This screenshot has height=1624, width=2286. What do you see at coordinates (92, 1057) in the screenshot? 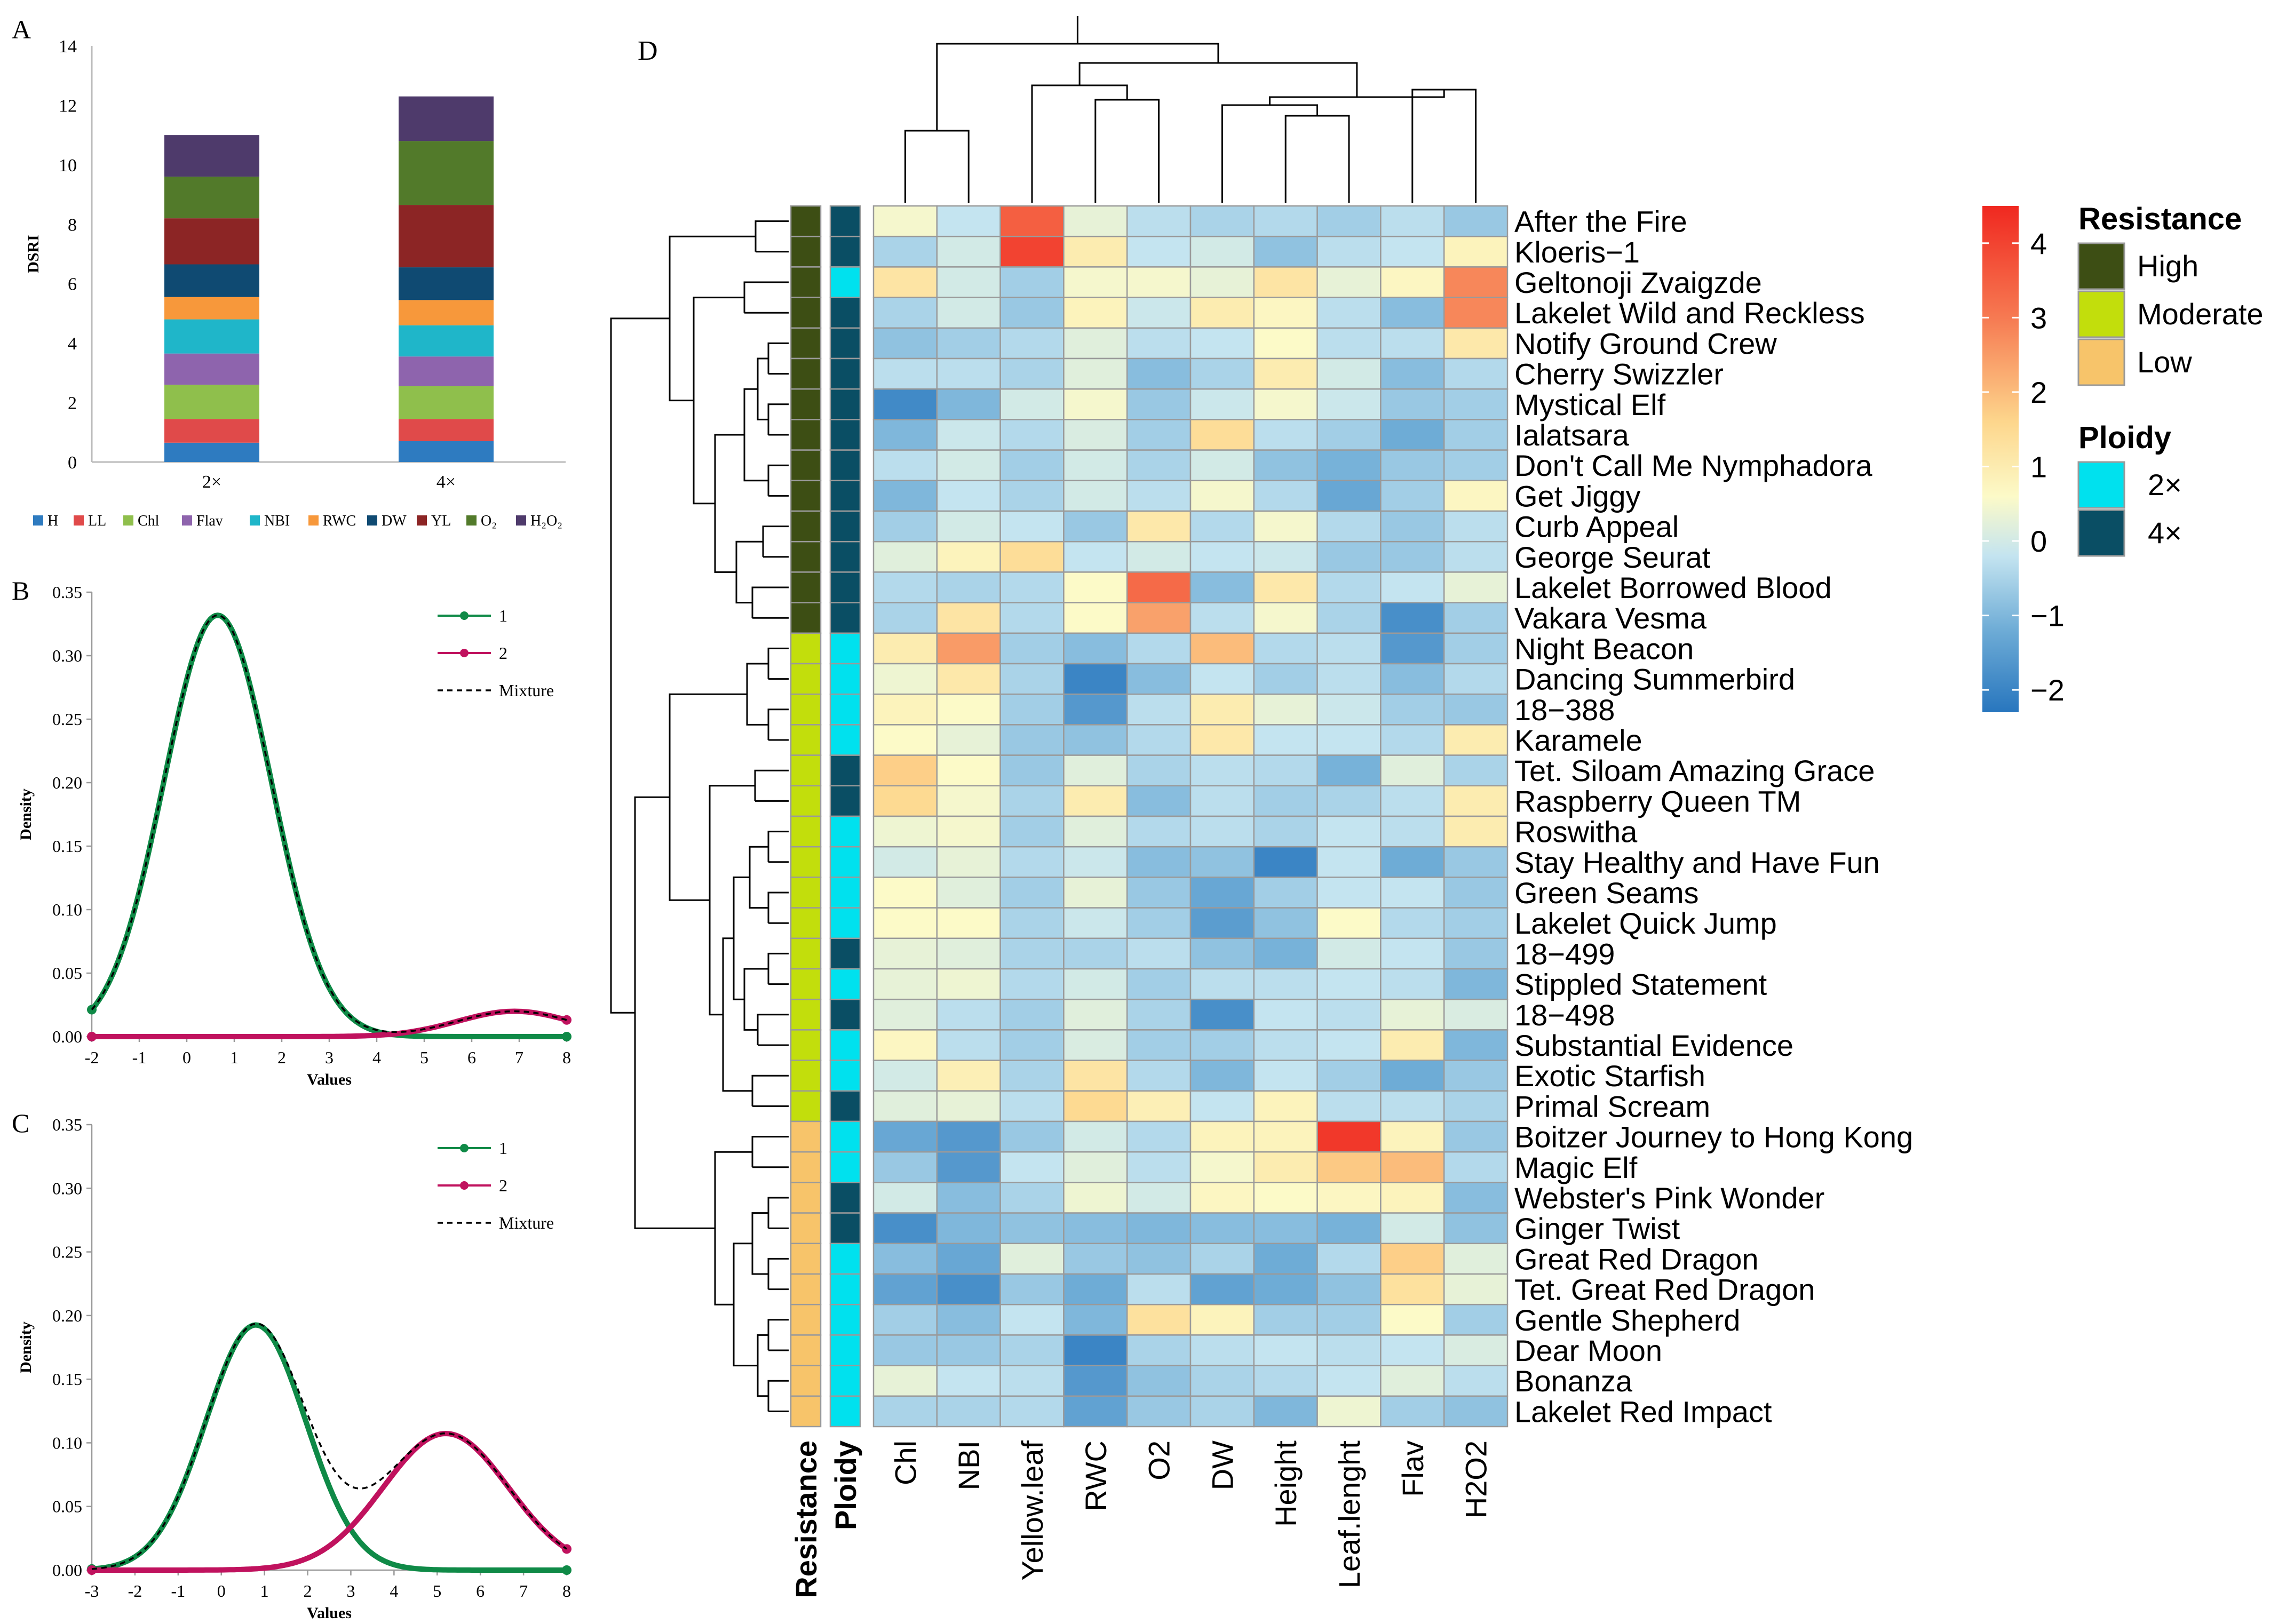
I see `x-tick-label: -2` at bounding box center [92, 1057].